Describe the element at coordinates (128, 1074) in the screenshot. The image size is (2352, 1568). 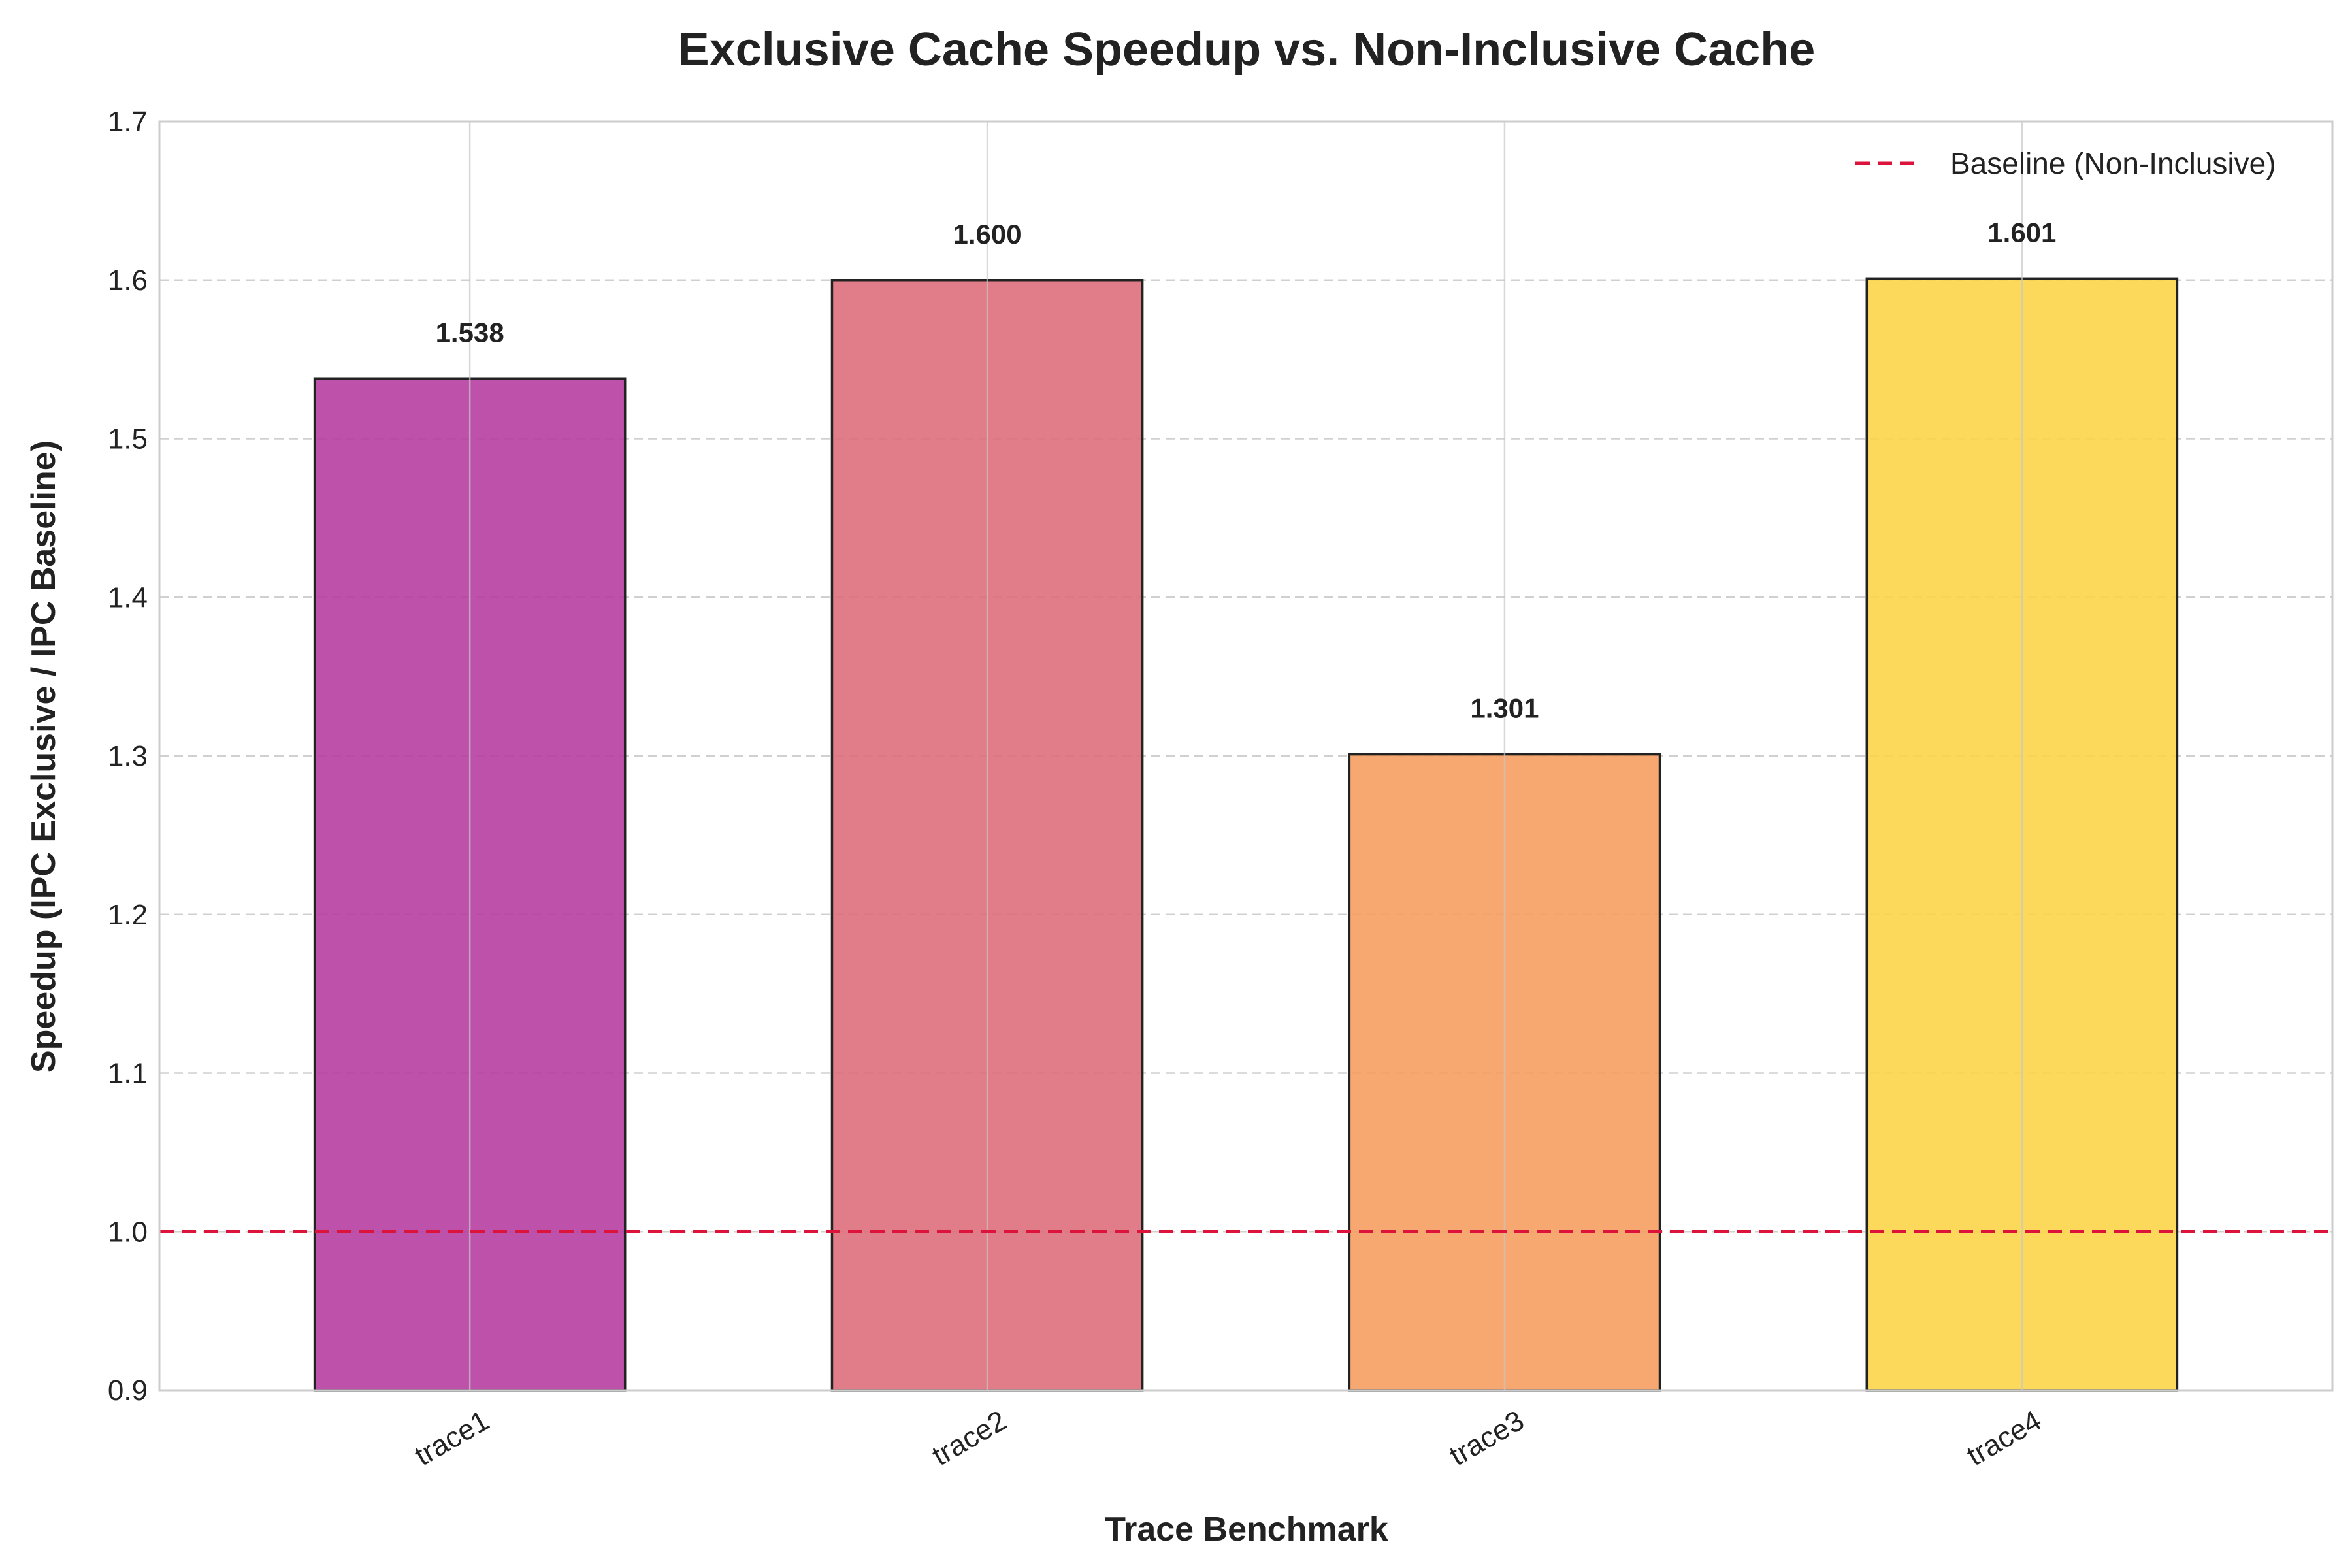
I see `y-tick-label: 1.1` at that location.